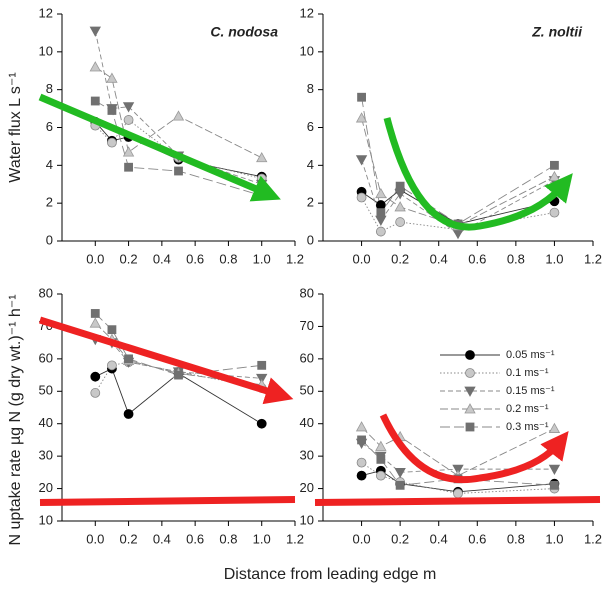 The height and width of the screenshot is (590, 615). What do you see at coordinates (167, 501) in the screenshot?
I see `reference-line` at bounding box center [167, 501].